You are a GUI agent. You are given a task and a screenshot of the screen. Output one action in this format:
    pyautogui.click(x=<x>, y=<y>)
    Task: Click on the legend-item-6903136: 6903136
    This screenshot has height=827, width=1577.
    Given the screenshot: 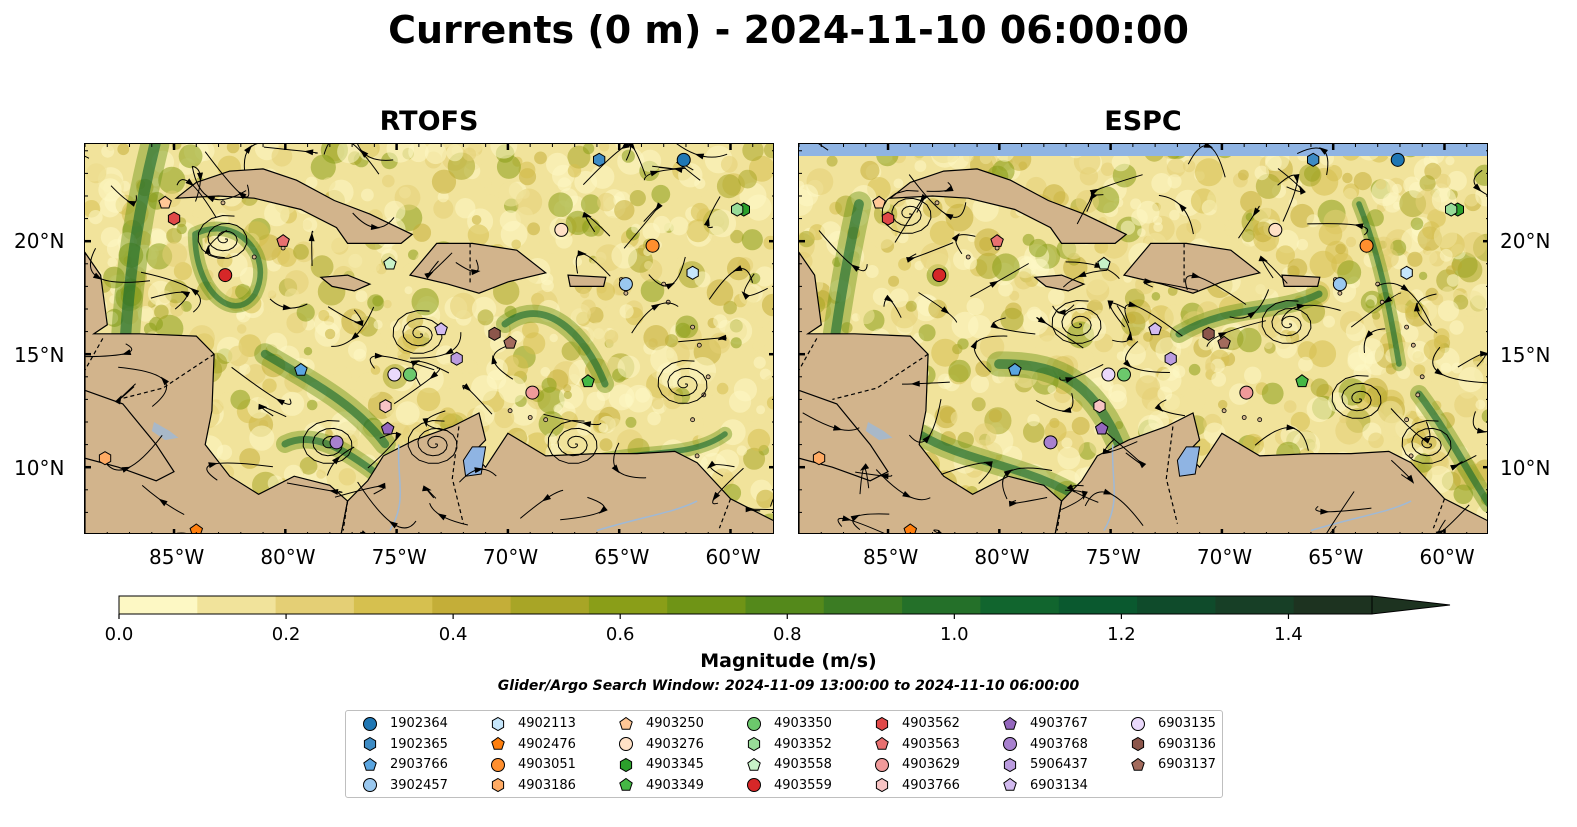 What is the action you would take?
    pyautogui.click(x=1173, y=744)
    